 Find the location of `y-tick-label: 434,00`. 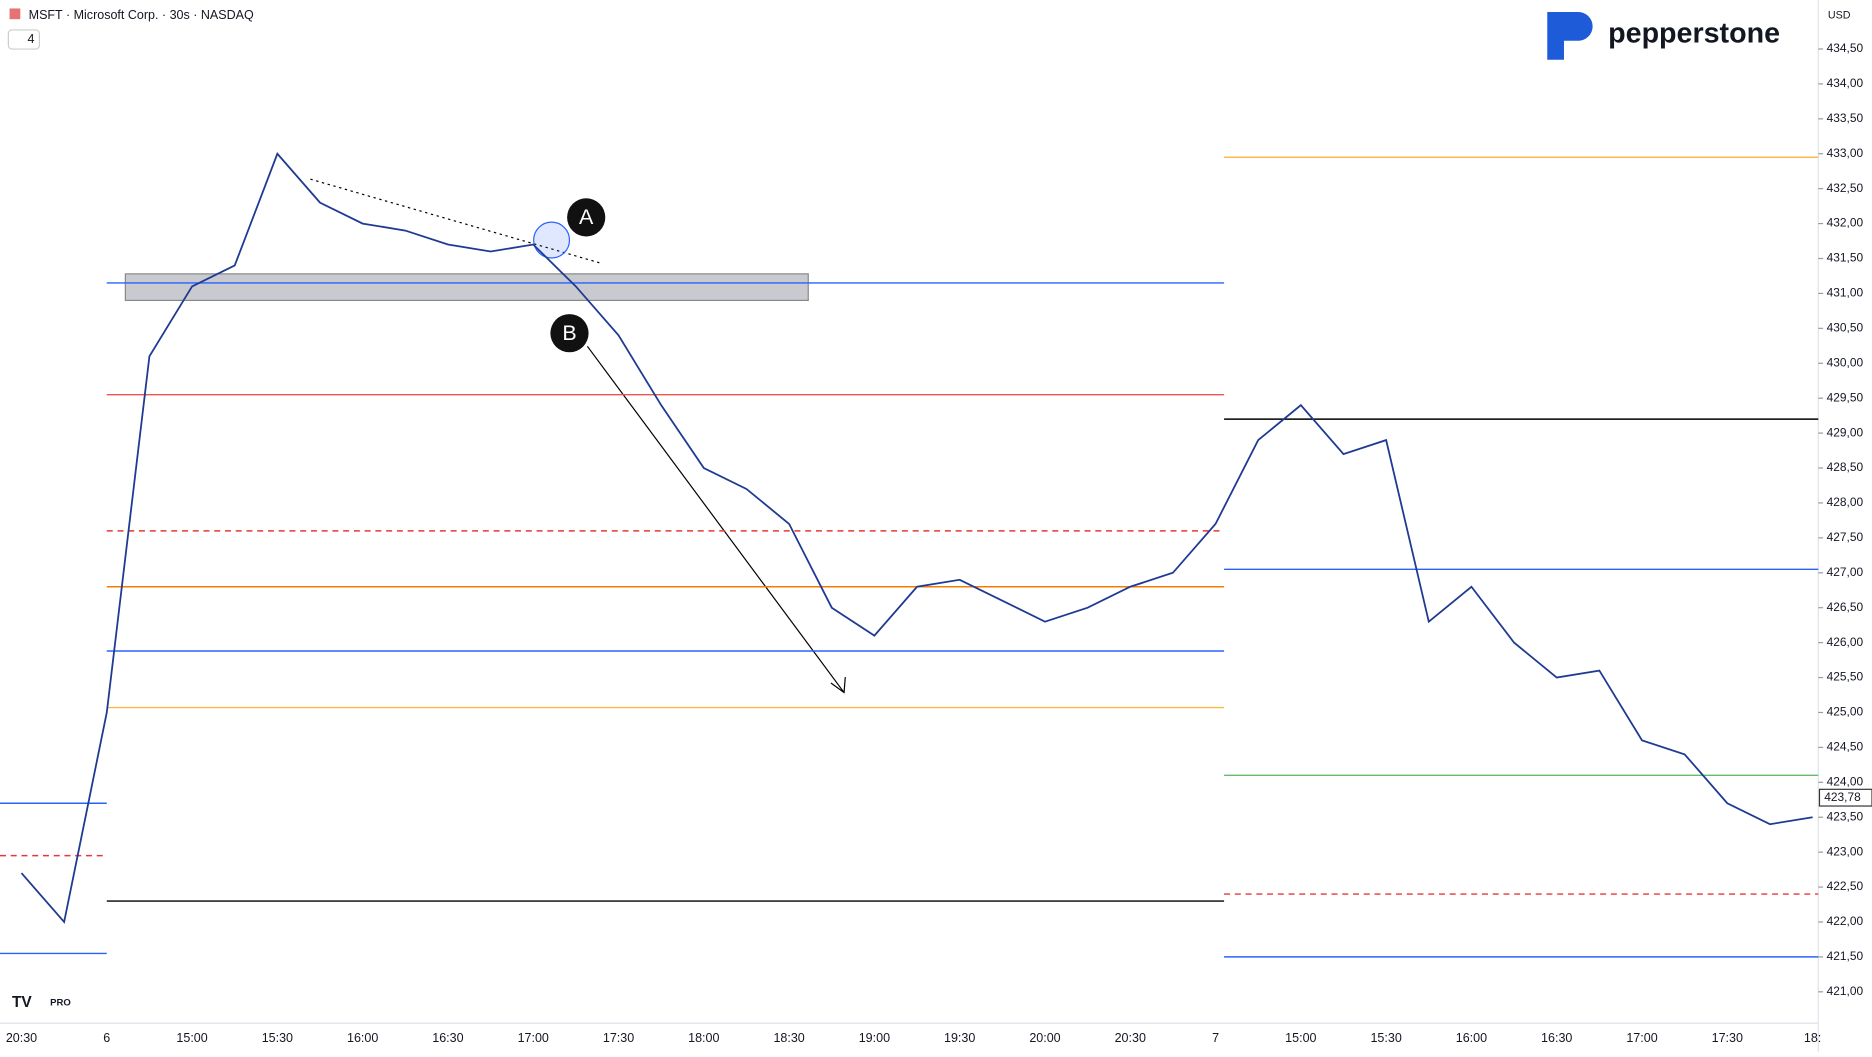

y-tick-label: 434,00 is located at coordinates (1845, 83).